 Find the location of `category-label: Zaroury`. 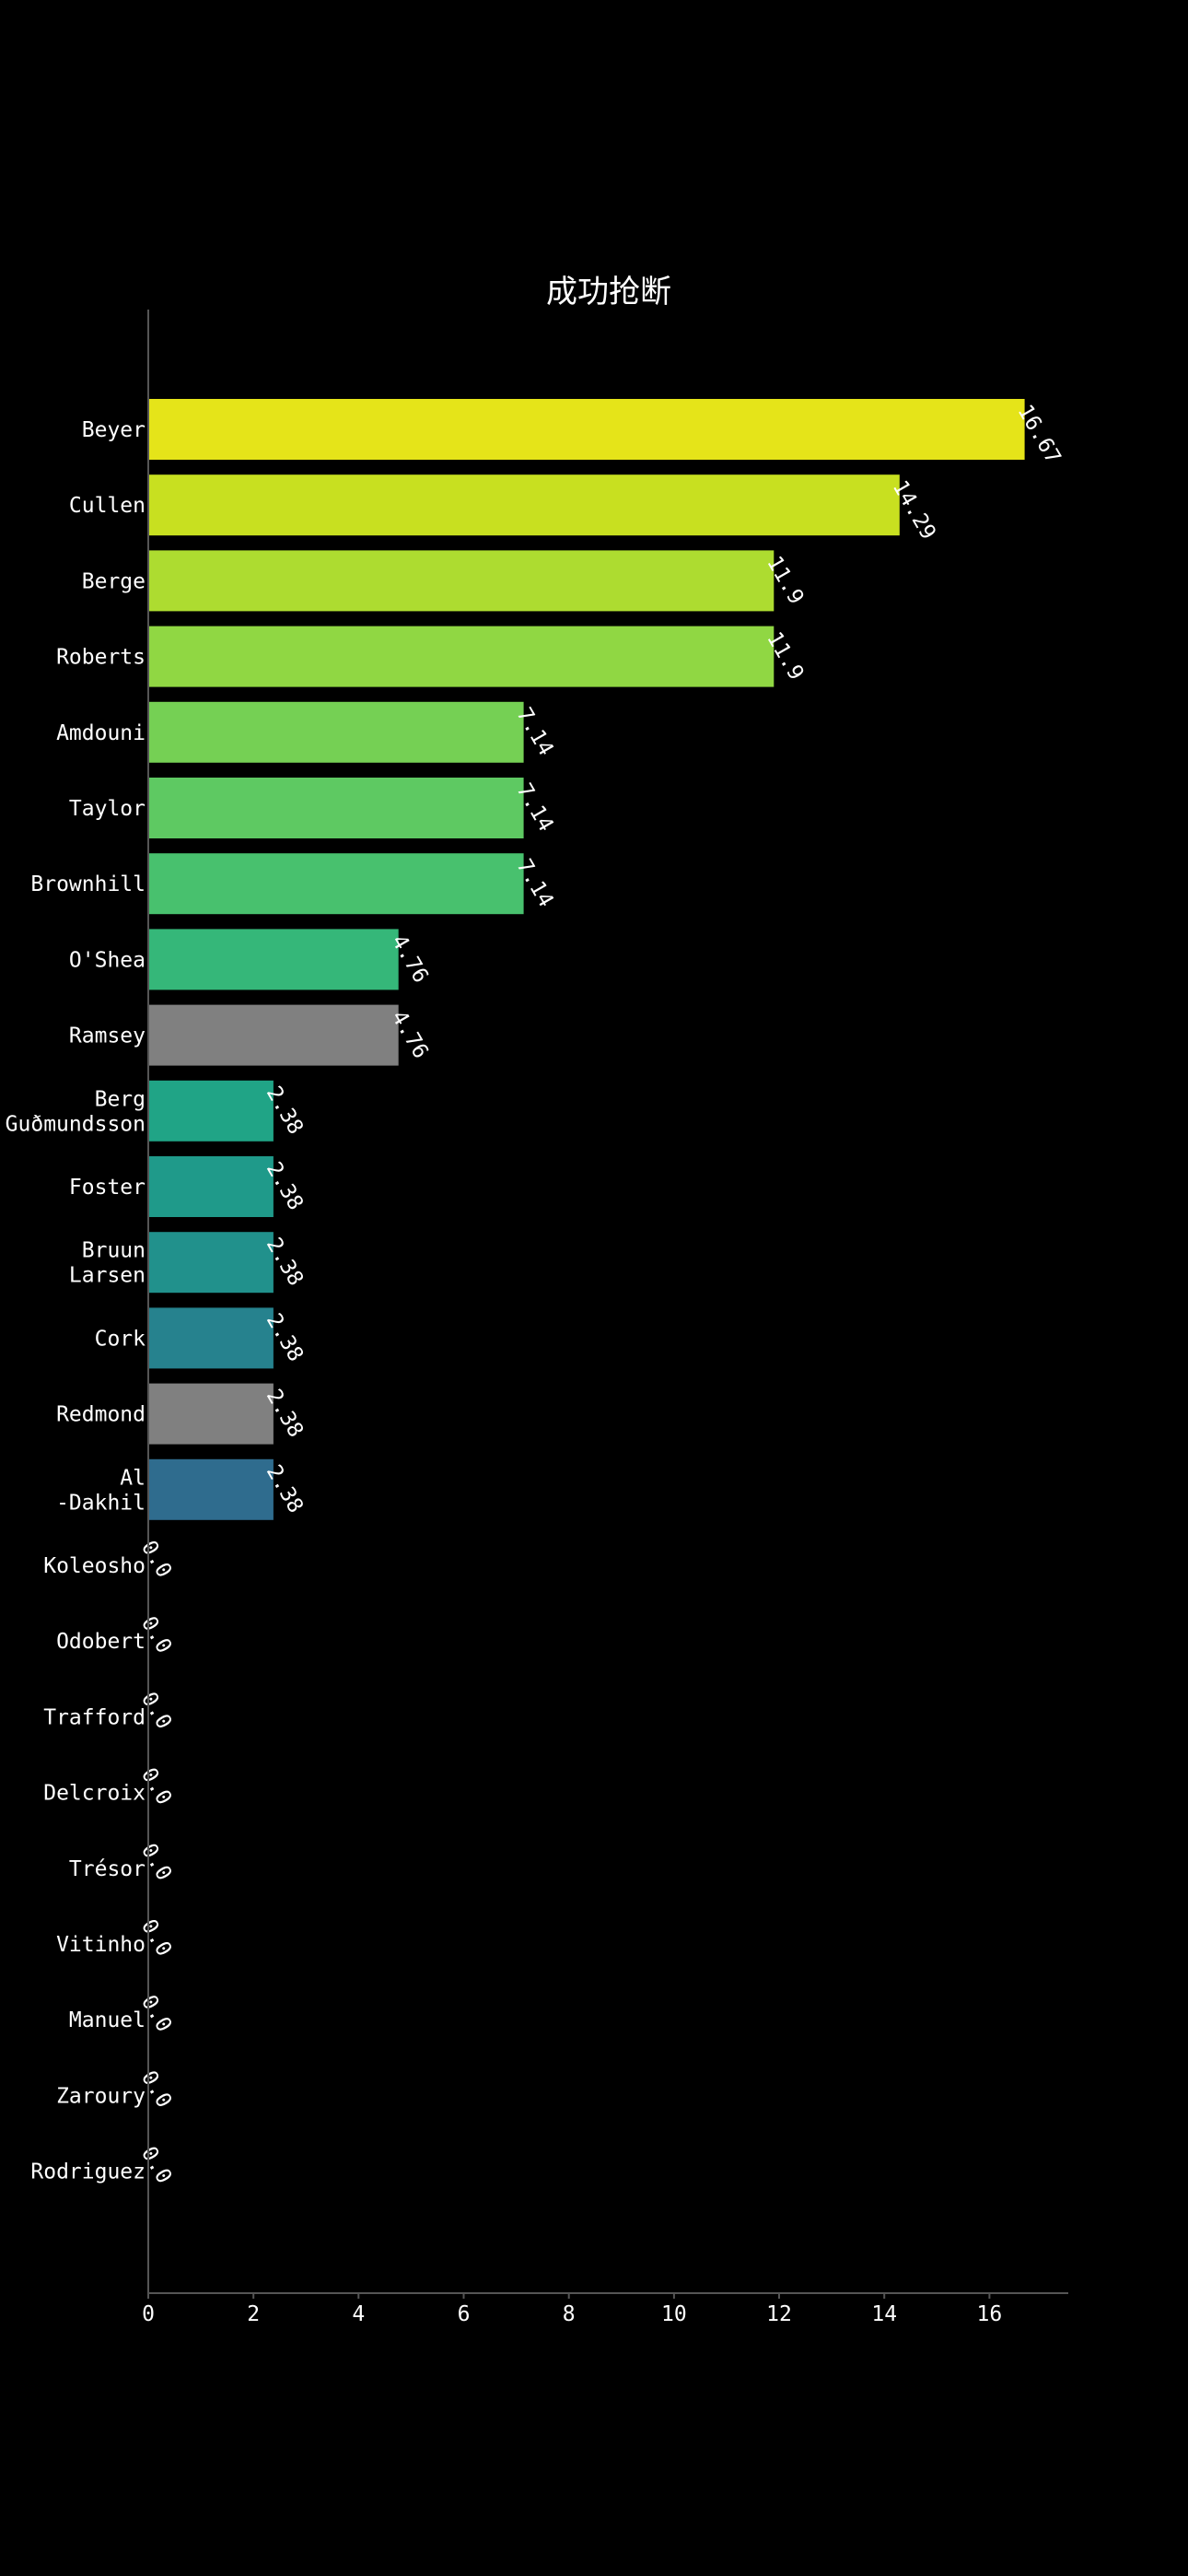

category-label: Zaroury is located at coordinates (101, 2096).